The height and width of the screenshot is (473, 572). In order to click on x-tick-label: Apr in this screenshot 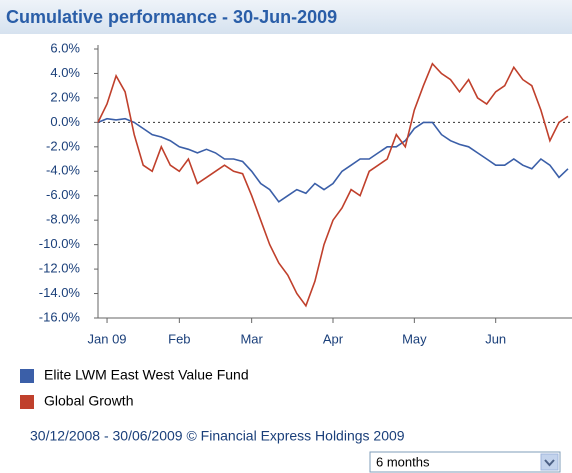, I will do `click(333, 338)`.